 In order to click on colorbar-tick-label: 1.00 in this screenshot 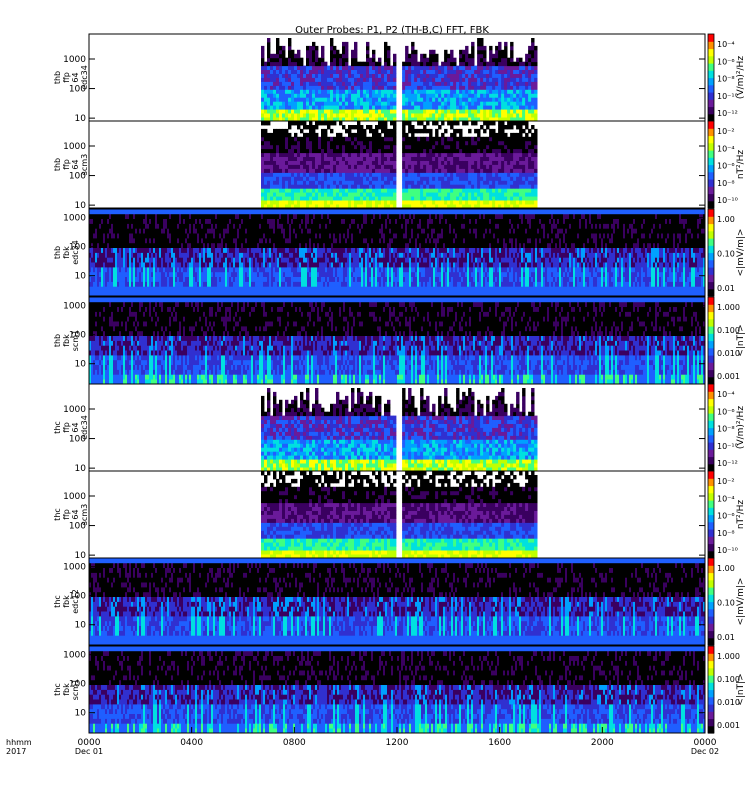, I will do `click(726, 568)`.